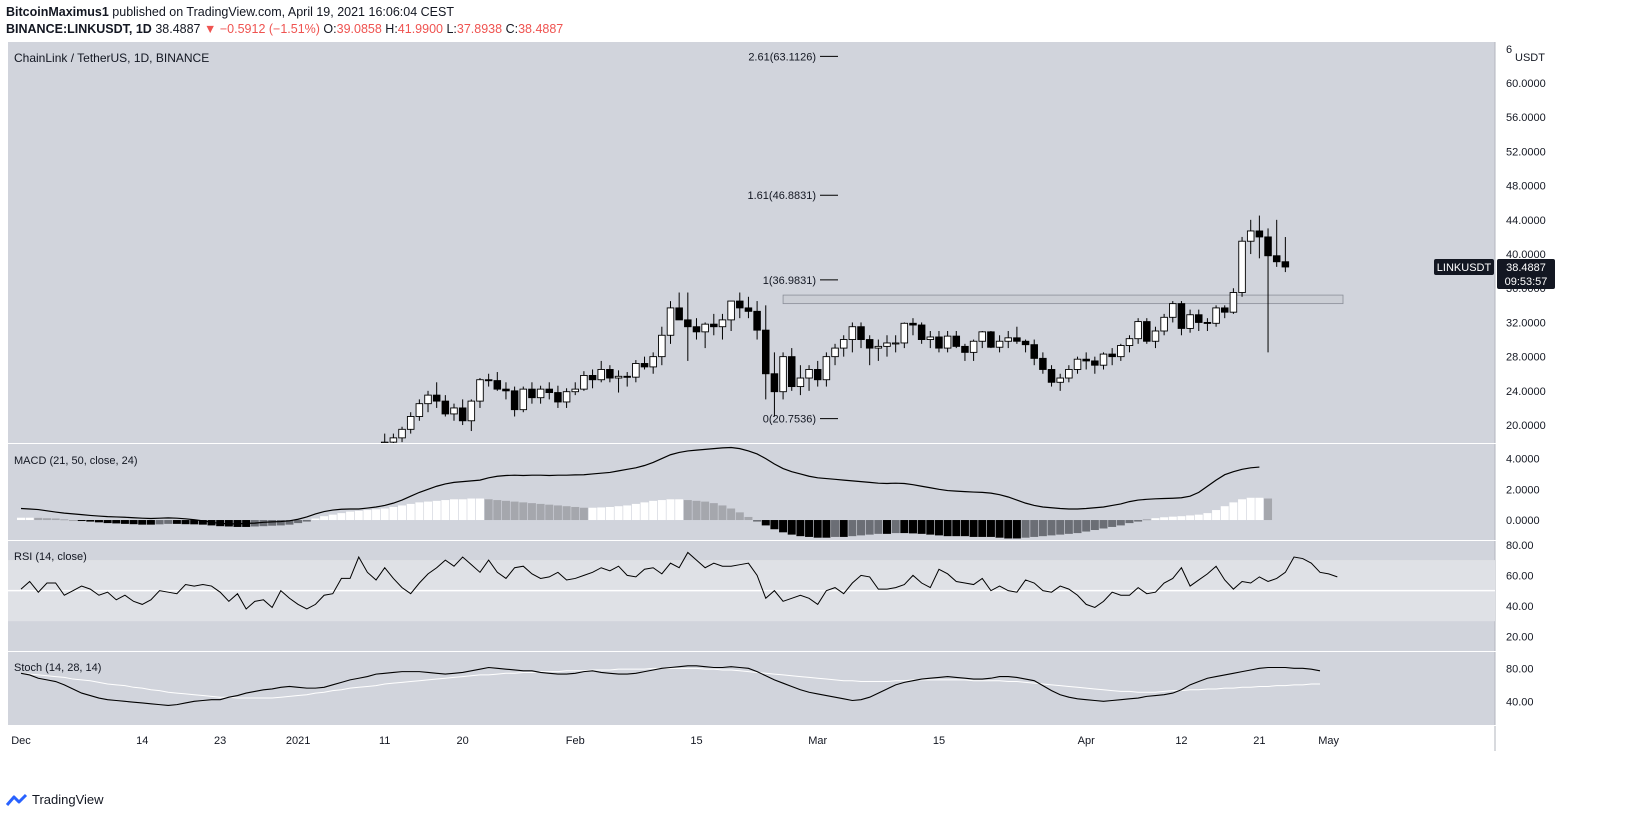  Describe the element at coordinates (1464, 268) in the screenshot. I see `last-price-symbol: LINKUSDT` at that location.